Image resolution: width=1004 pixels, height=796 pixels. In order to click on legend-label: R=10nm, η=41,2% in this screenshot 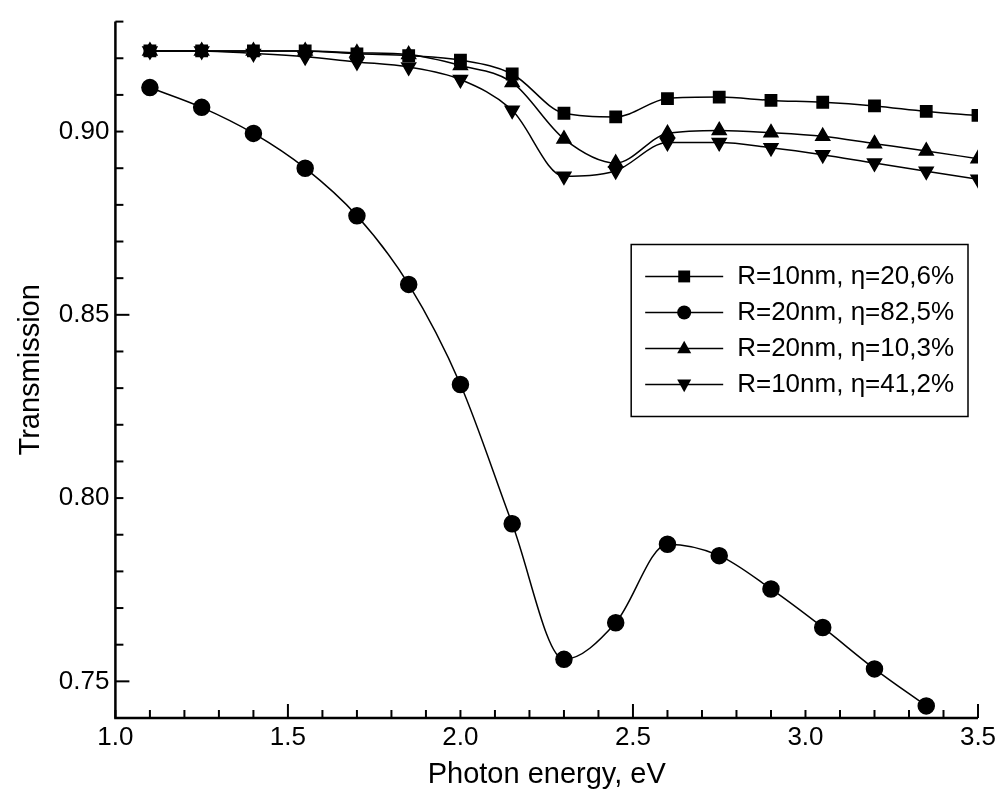, I will do `click(845, 382)`.